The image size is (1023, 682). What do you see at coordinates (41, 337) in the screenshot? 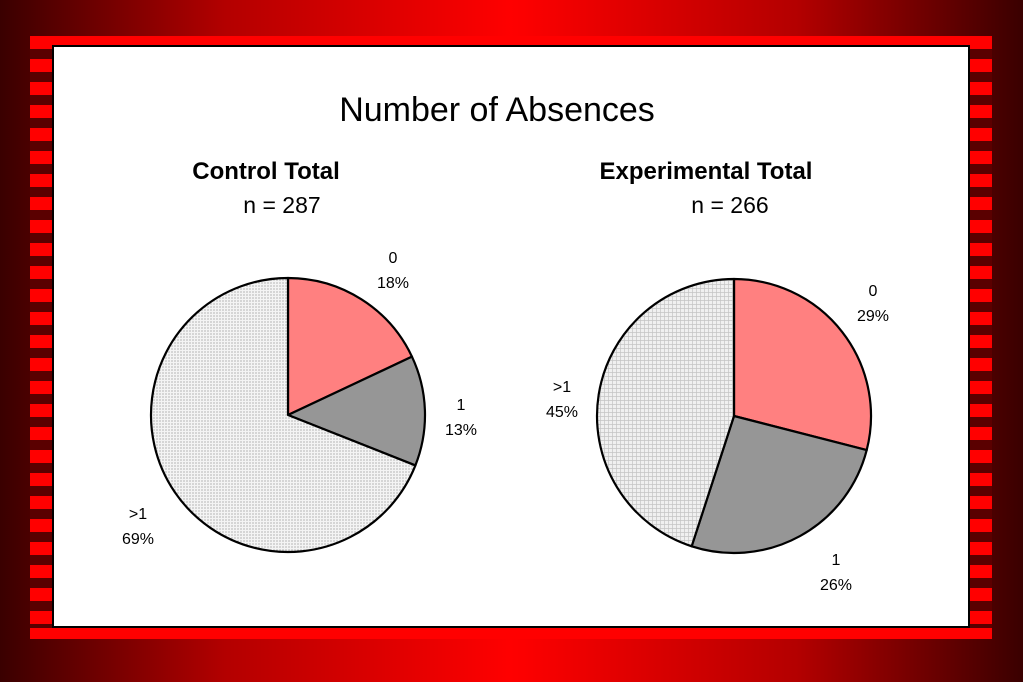
I see `film-strip-left` at bounding box center [41, 337].